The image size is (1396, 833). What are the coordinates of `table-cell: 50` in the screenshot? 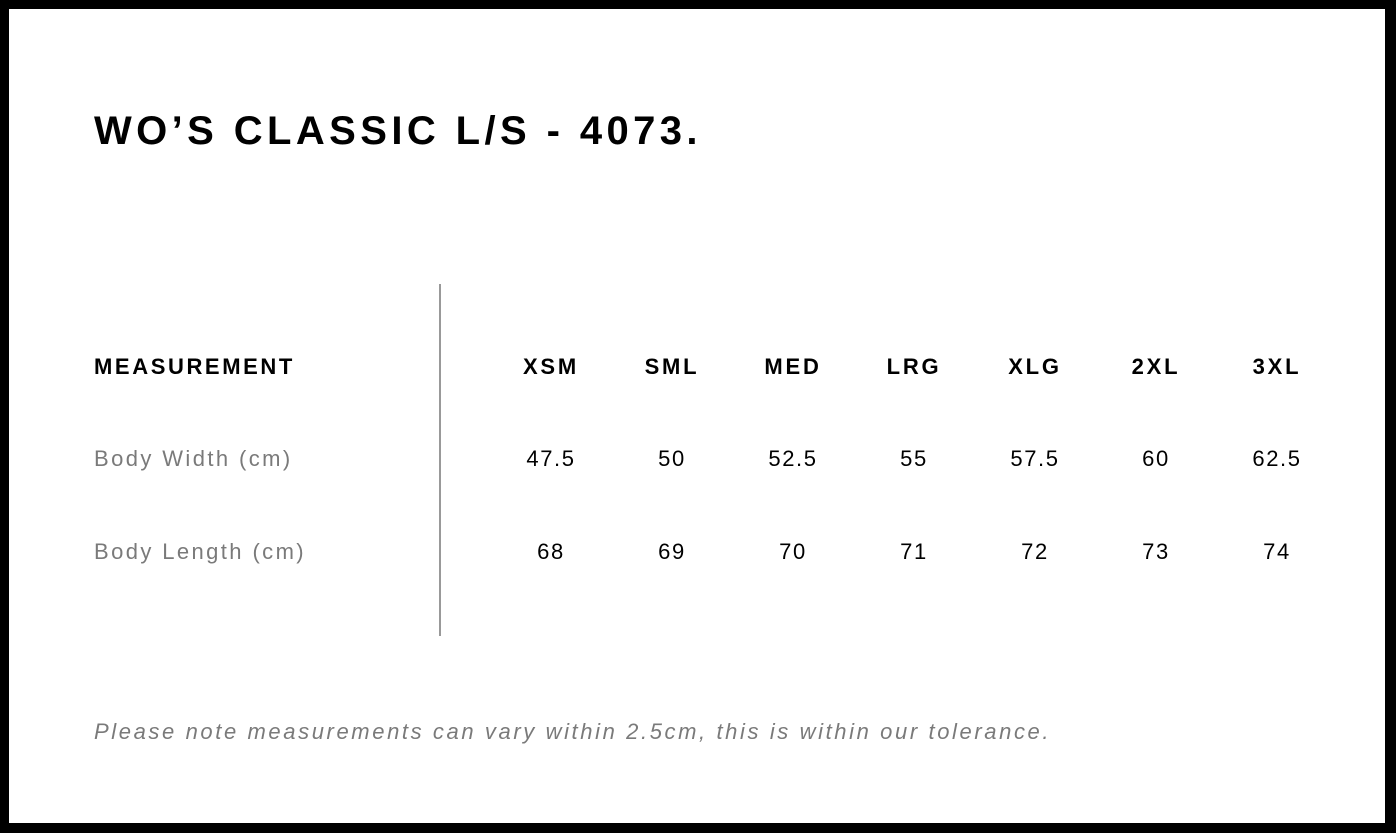 It's located at (672, 458).